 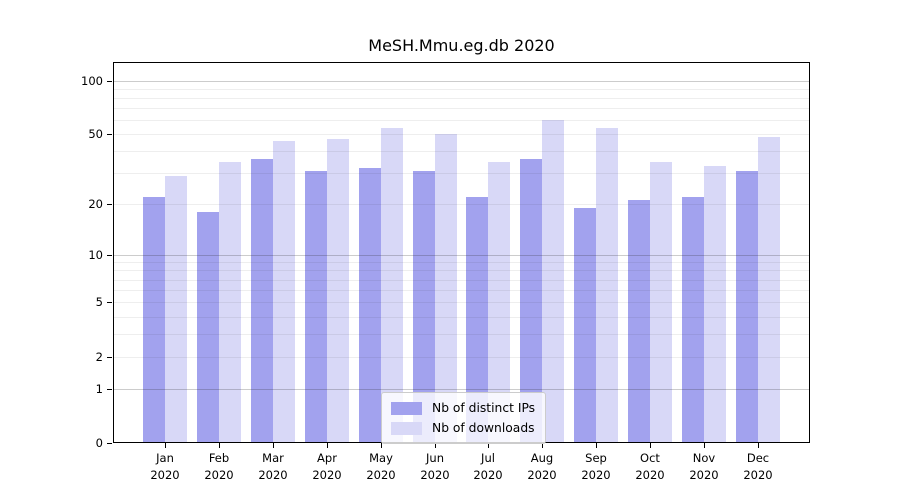 I want to click on x-tick-label-feb: Feb 2020, so click(x=219, y=466).